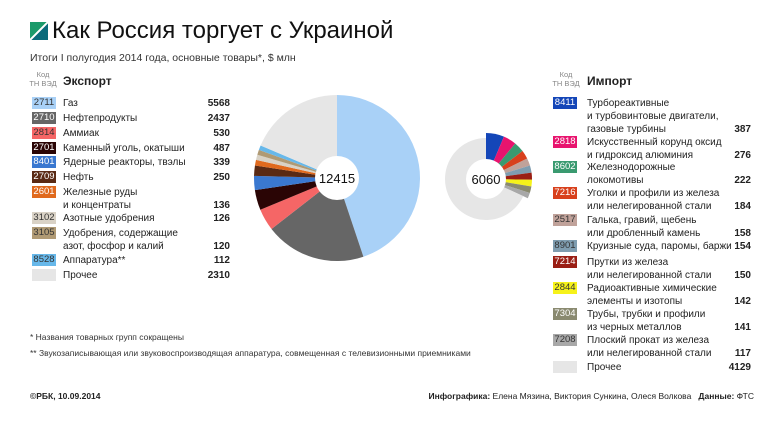  I want to click on legend-label: Железные руды и концентраты, so click(100, 199).